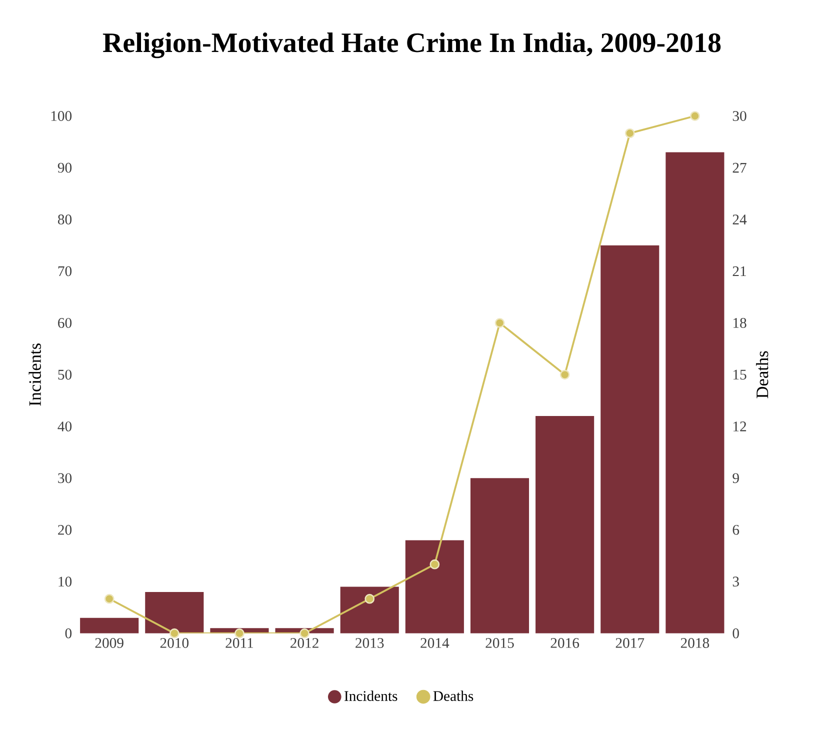 This screenshot has width=825, height=744. Describe the element at coordinates (61, 116) in the screenshot. I see `y-tick-label: 100` at that location.